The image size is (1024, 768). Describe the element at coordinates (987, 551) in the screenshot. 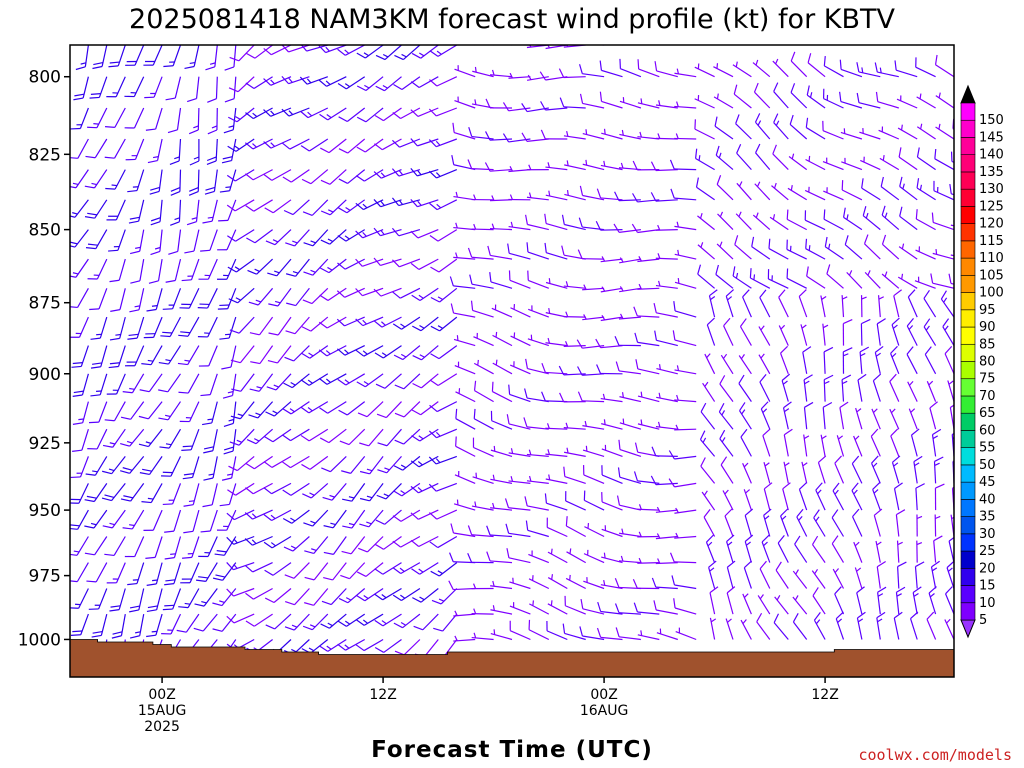

I see `colorbar-label: 25` at that location.